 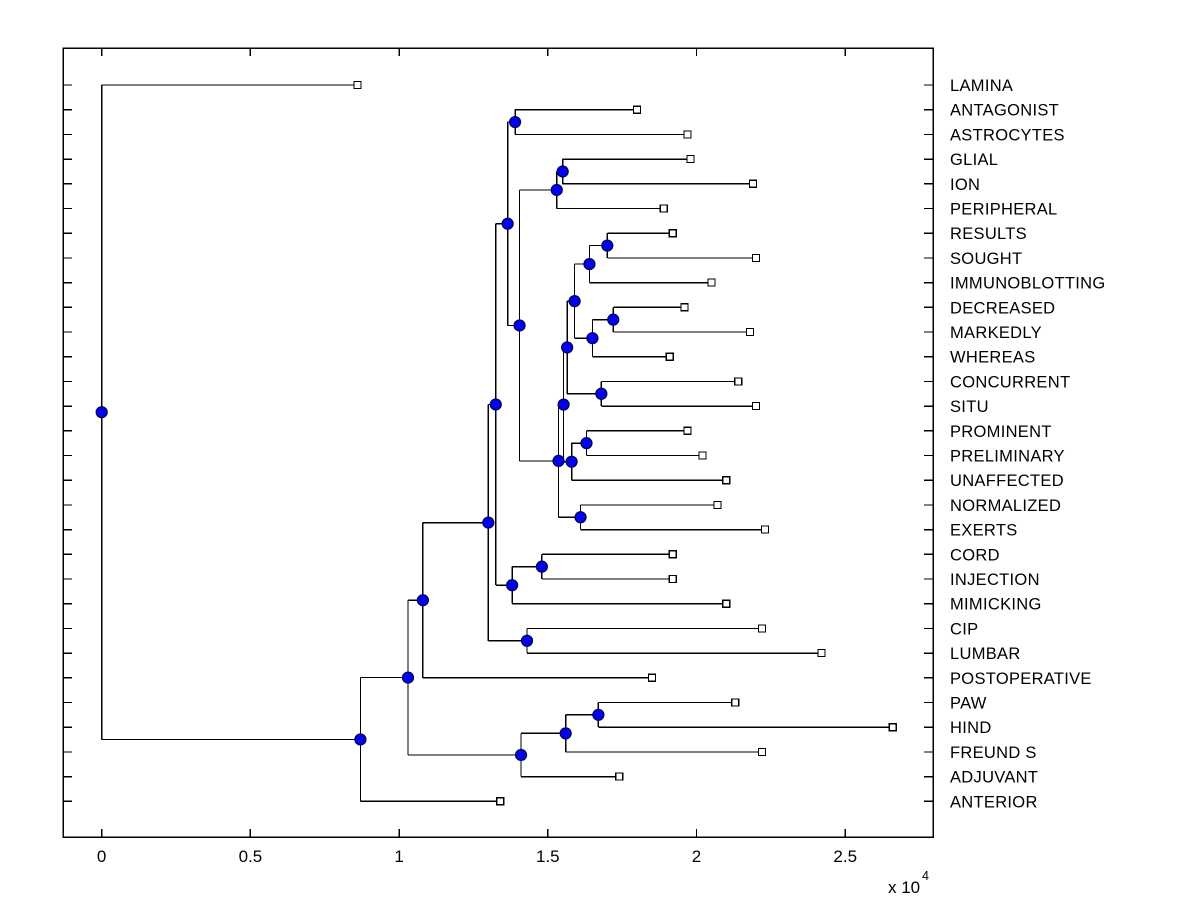 What do you see at coordinates (613, 319) in the screenshot?
I see `node-marker-decreased-markedly` at bounding box center [613, 319].